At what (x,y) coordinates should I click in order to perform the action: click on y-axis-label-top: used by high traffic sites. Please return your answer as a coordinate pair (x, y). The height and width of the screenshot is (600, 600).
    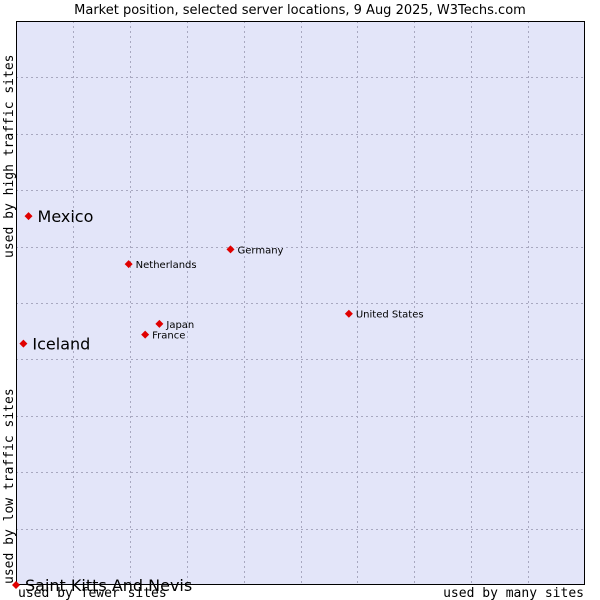
    Looking at the image, I should click on (9, 157).